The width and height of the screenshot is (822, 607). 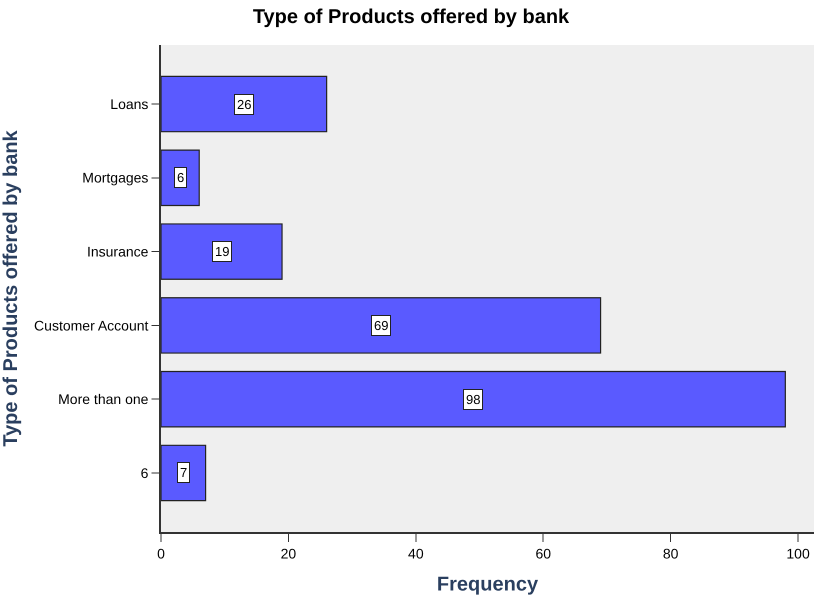 I want to click on data-label: 69, so click(x=381, y=325).